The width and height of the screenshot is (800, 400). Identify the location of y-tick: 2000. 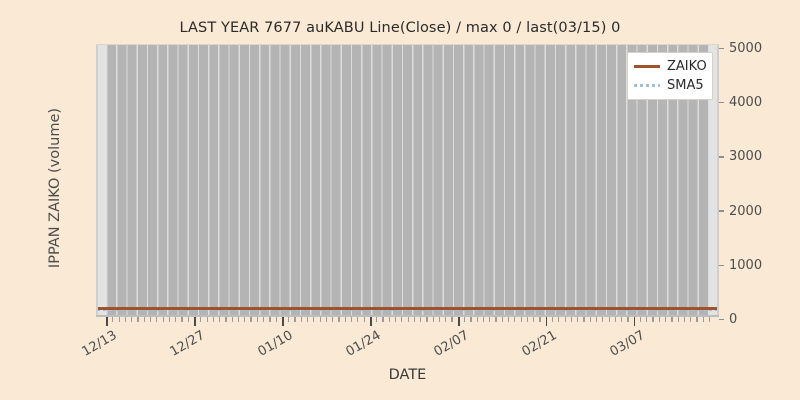
(740, 210).